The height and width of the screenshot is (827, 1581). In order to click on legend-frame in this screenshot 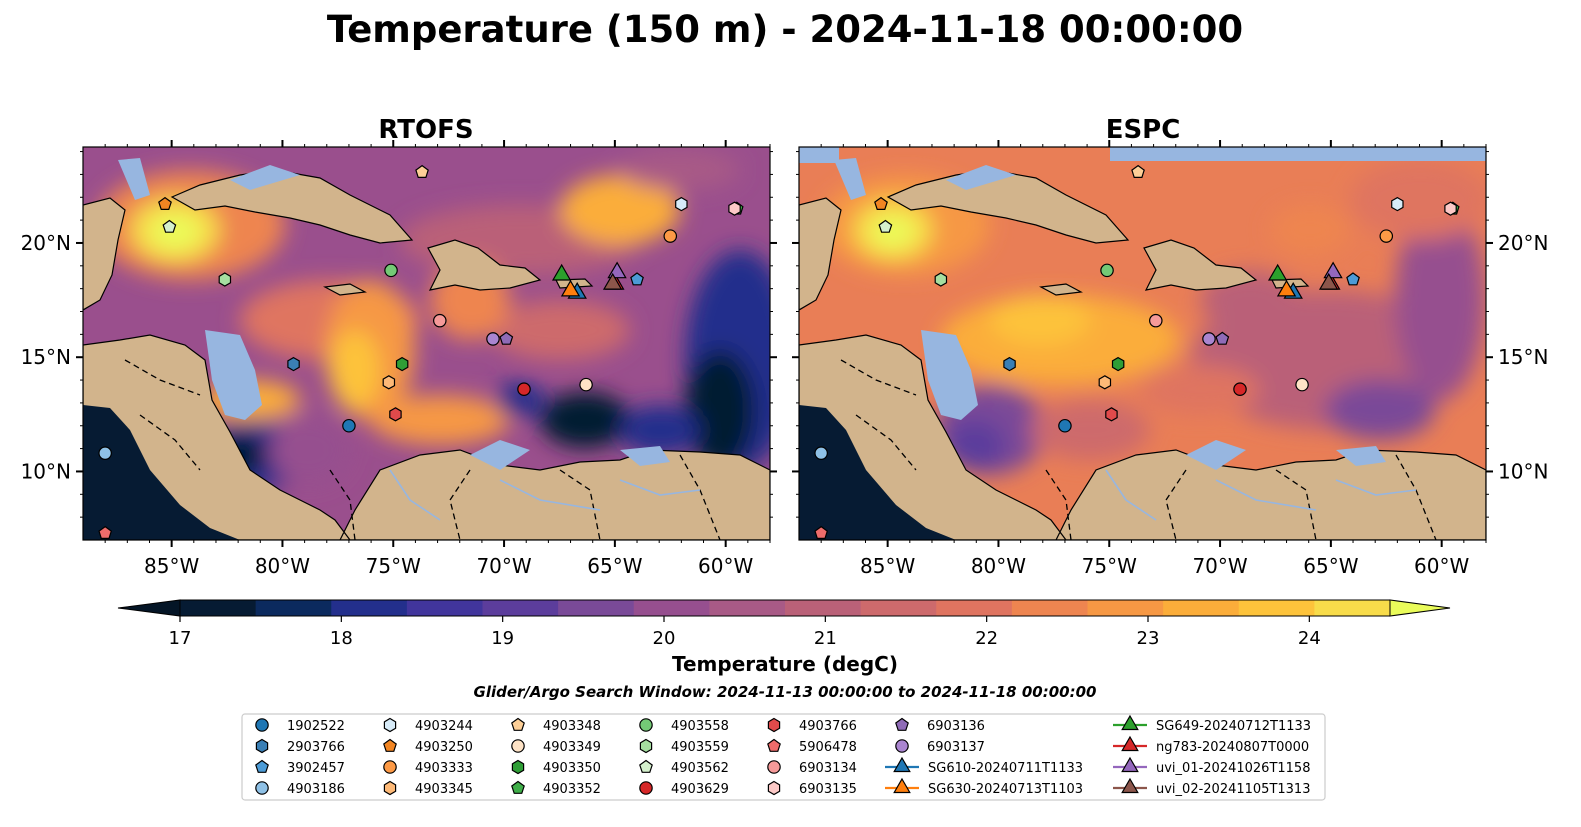, I will do `click(783, 757)`.